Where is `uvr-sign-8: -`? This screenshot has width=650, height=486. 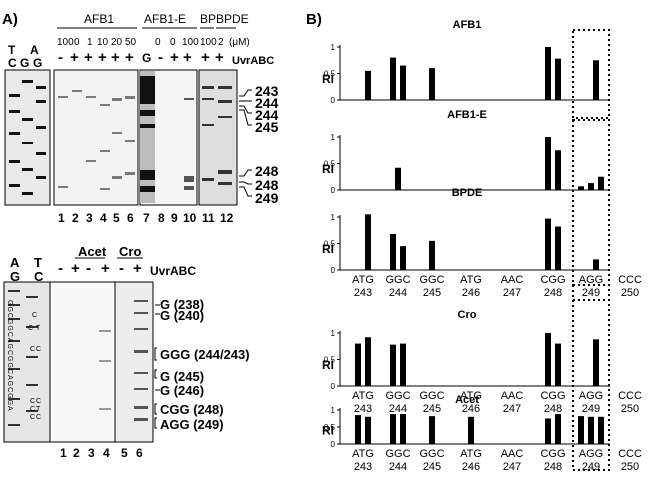
uvr-sign-8: - is located at coordinates (160, 57).